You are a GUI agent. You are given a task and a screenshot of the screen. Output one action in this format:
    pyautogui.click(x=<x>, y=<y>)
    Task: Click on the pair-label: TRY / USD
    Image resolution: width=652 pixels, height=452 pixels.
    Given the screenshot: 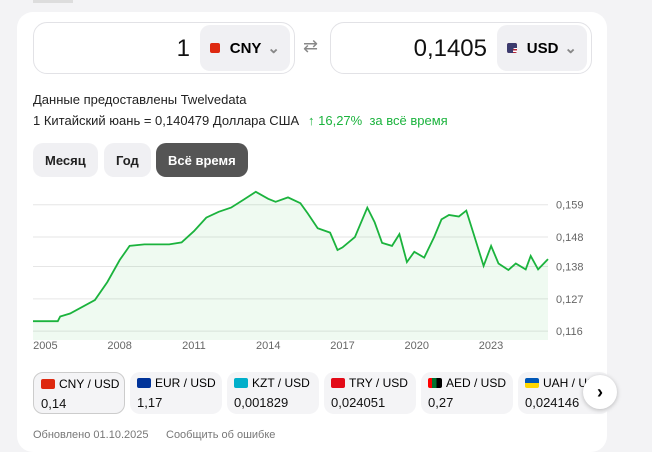 What is the action you would take?
    pyautogui.click(x=370, y=383)
    